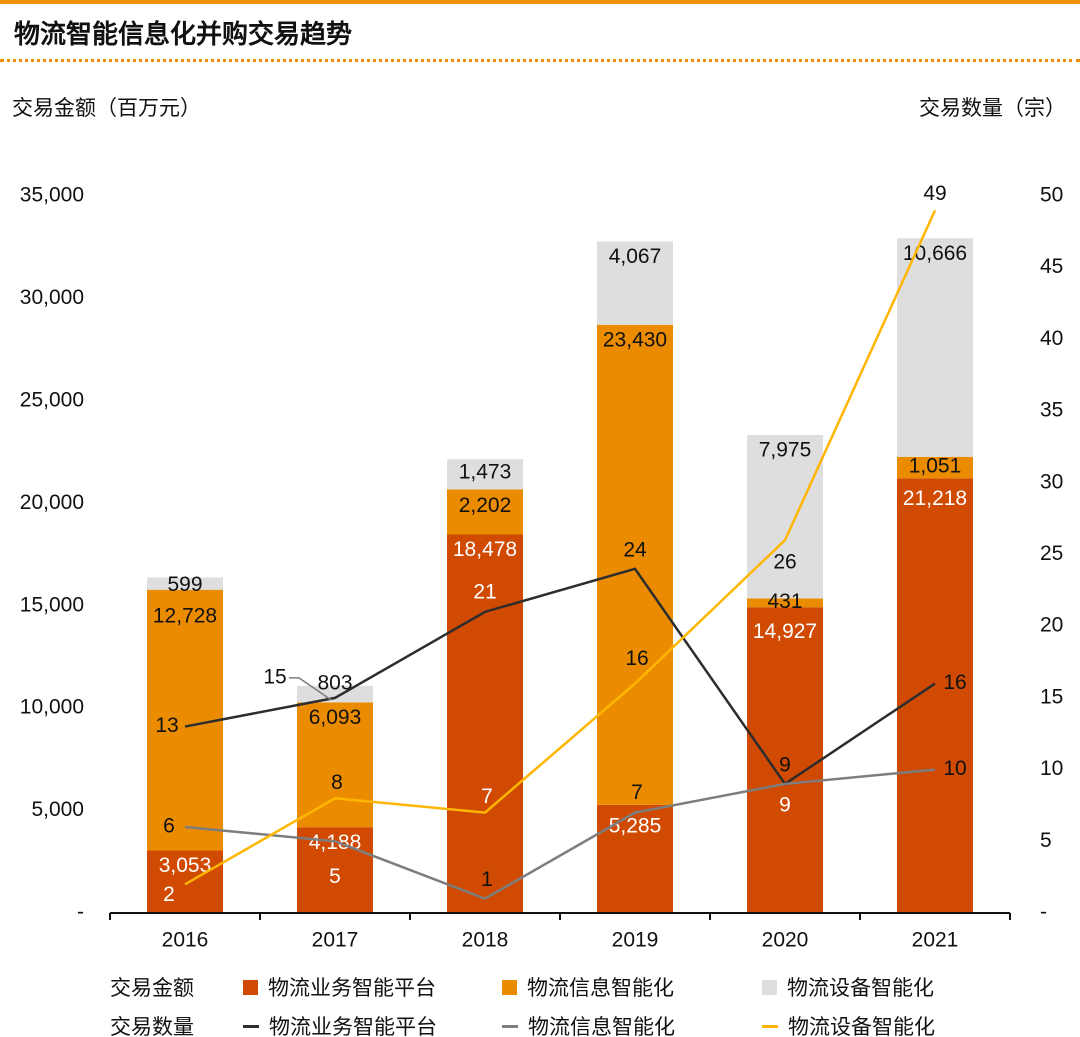  I want to click on bar-value-label: 431, so click(784, 601).